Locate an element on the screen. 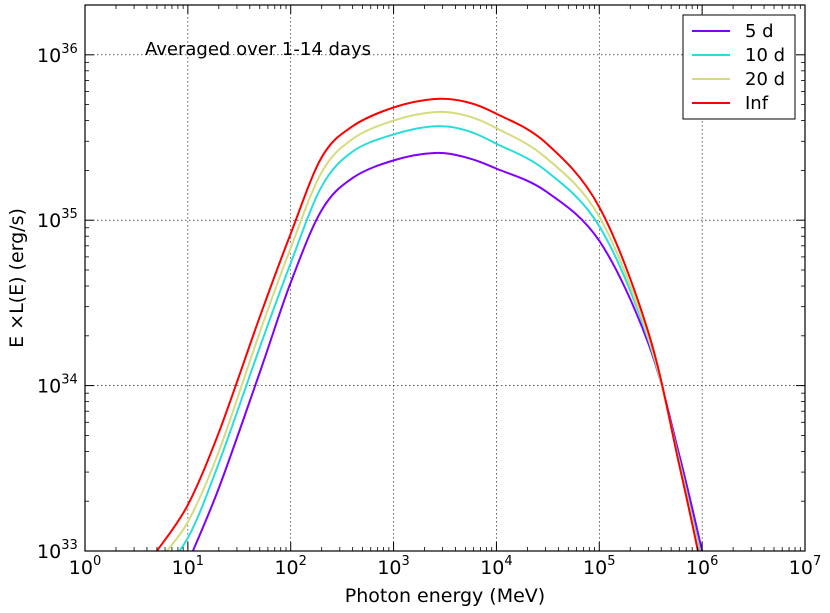  x-tick-exponent: 7 is located at coordinates (817, 561).